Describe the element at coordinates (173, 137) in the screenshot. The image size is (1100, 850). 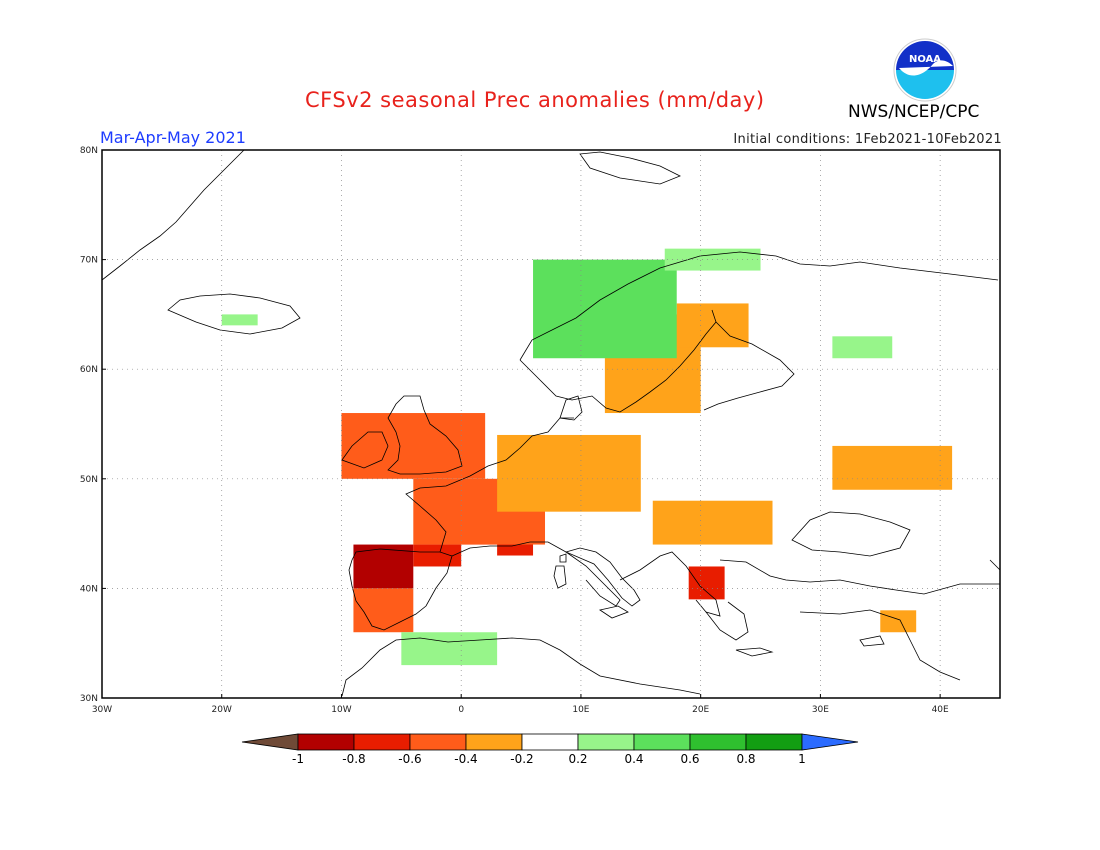
I see `period-label: Mar-Apr-May 2021` at that location.